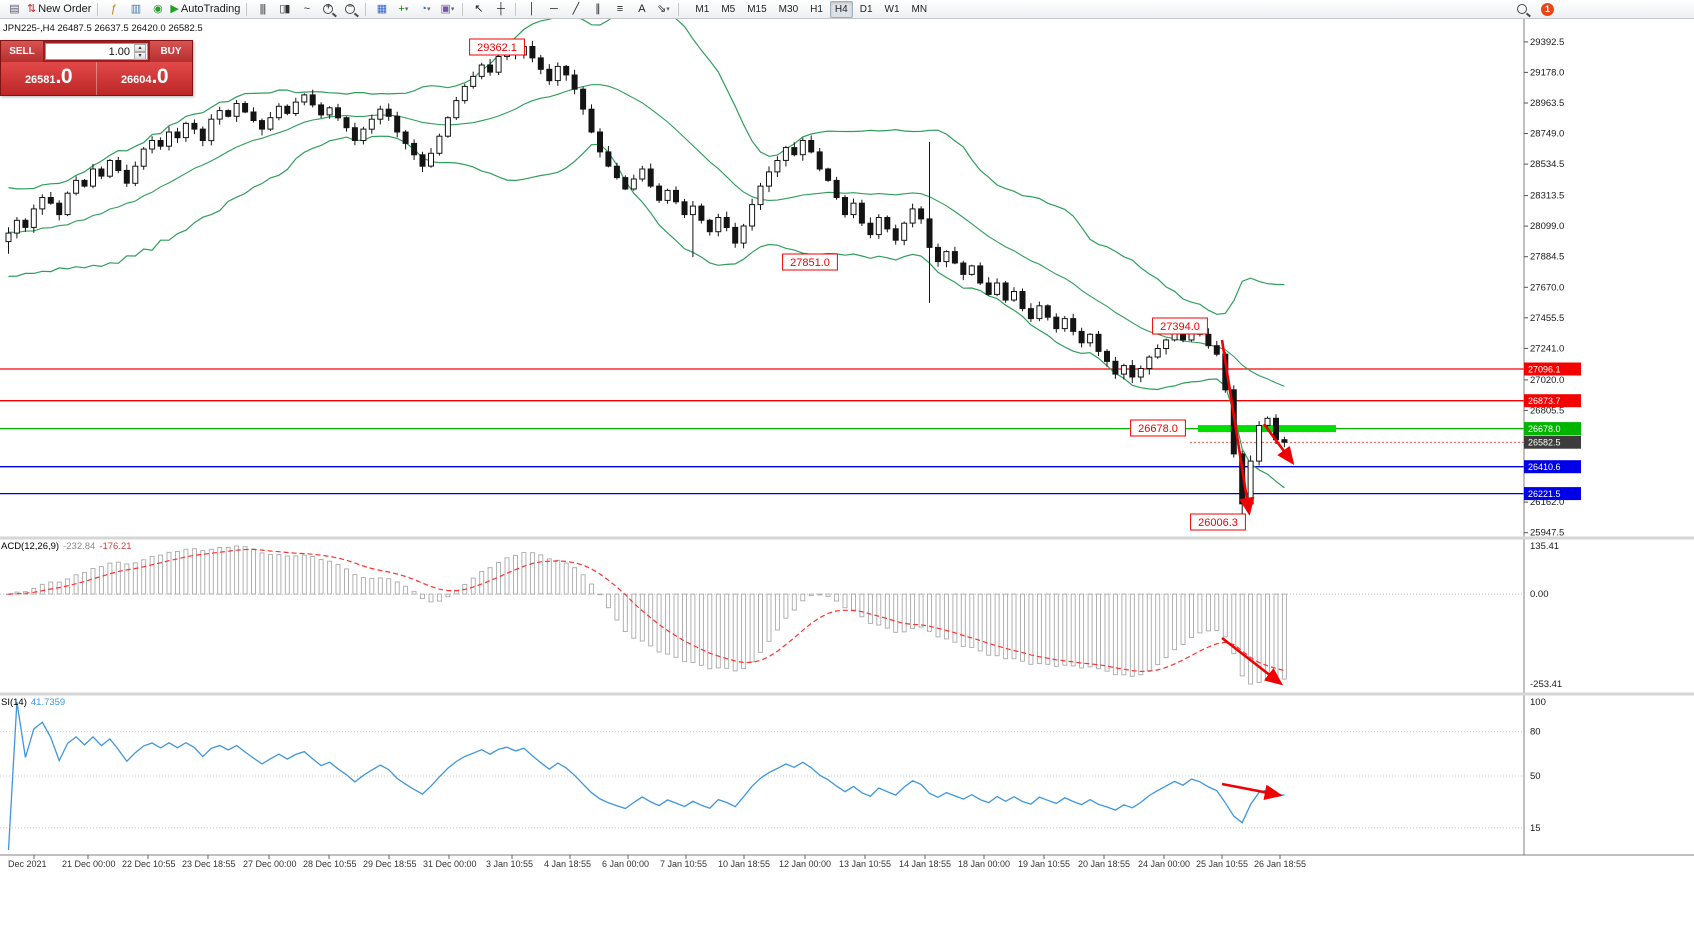 Image resolution: width=1694 pixels, height=940 pixels. Describe the element at coordinates (263, 8) in the screenshot. I see `bar-chart-icon: |||` at that location.